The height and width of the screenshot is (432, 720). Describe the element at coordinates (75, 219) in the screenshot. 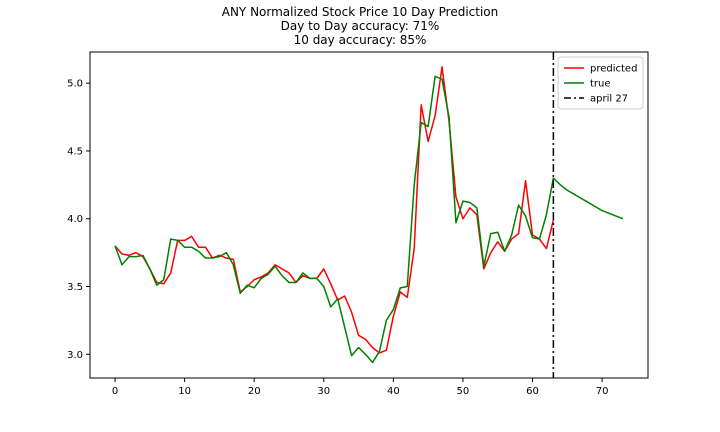

I see `y-tick-label: 4.0` at that location.